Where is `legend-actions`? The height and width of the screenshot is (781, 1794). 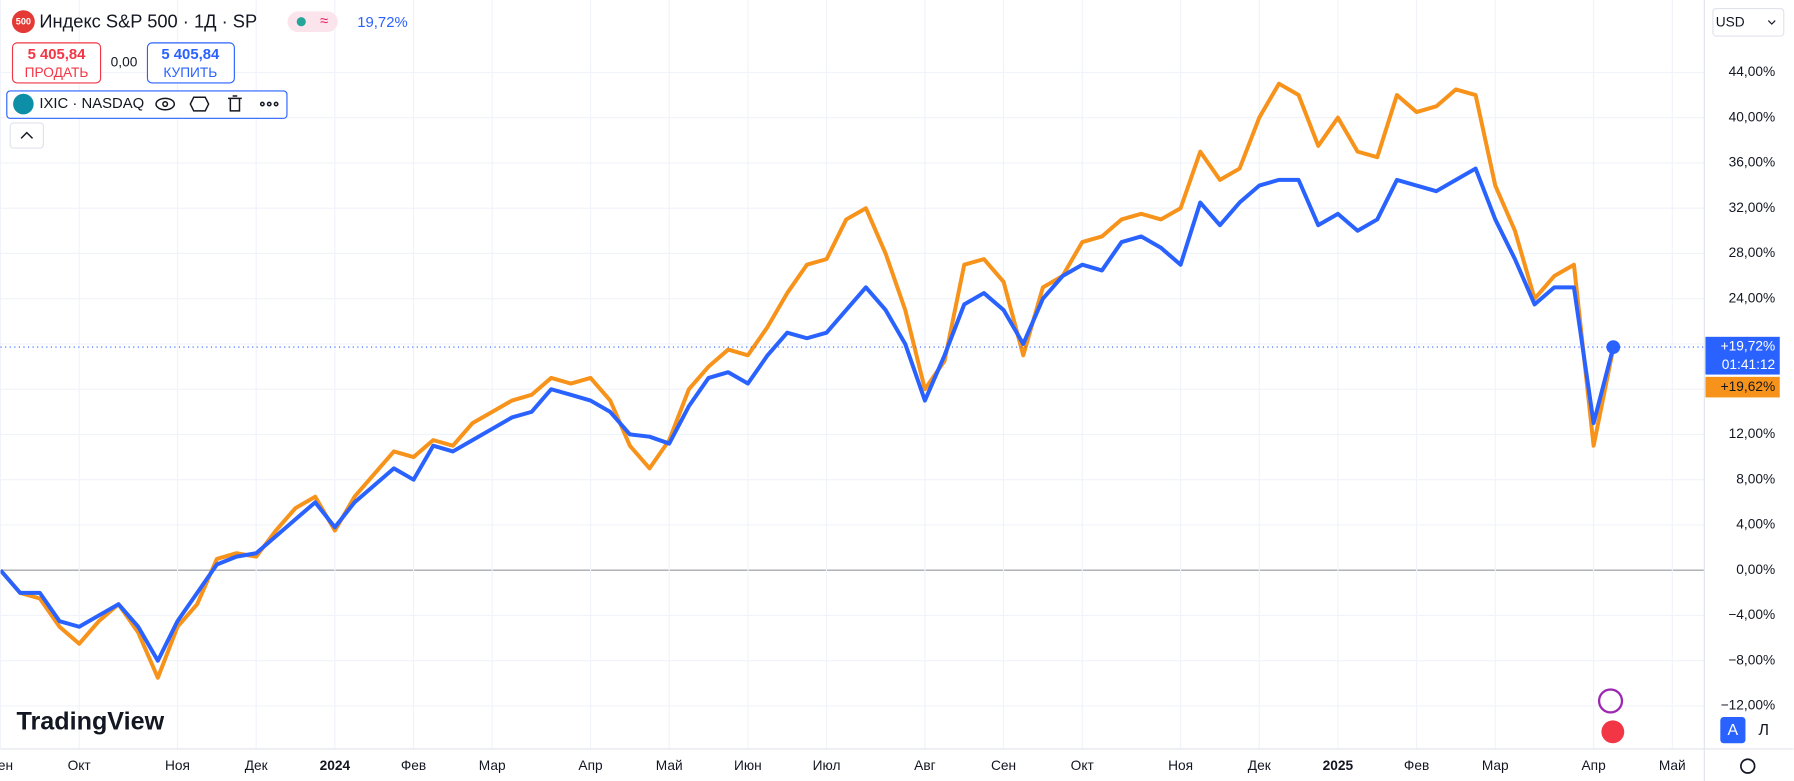 legend-actions is located at coordinates (217, 103).